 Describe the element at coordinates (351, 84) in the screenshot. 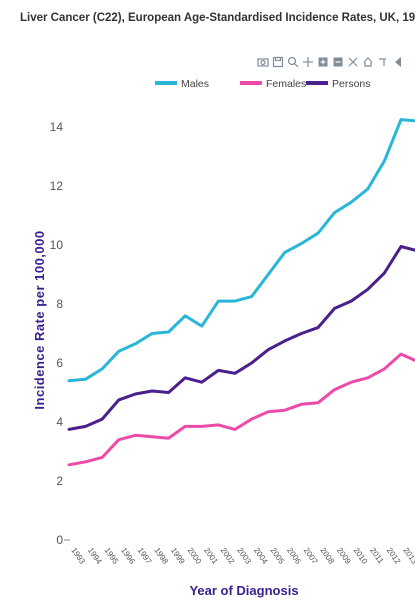

I see `legend-label-persons: Persons` at that location.